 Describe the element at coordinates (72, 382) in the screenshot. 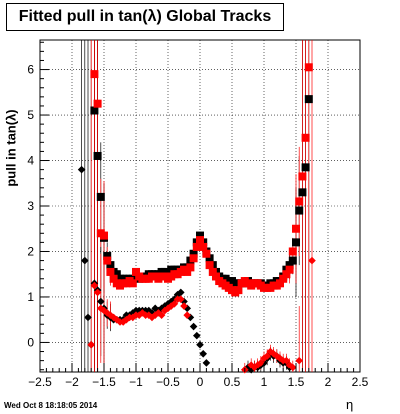

I see `x-tick-label: −2` at that location.